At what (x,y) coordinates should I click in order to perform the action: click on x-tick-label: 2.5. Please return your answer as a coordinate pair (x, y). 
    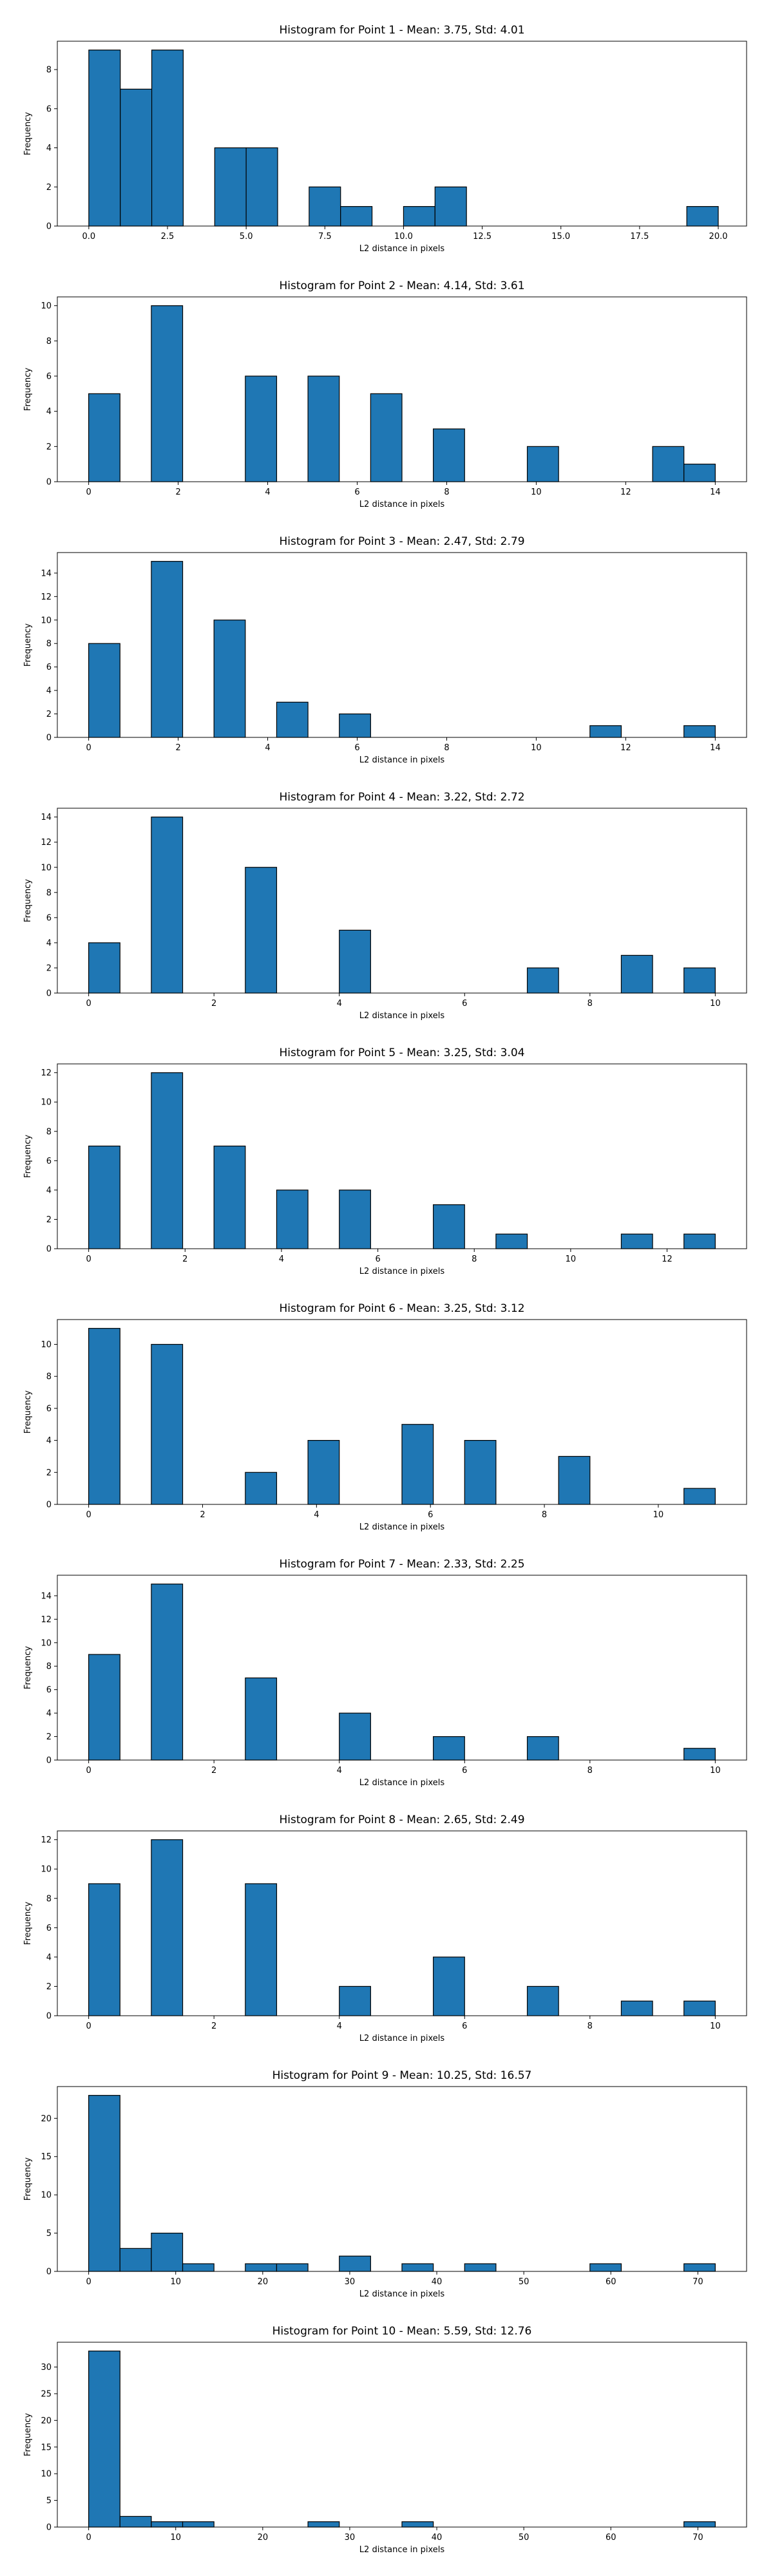
    Looking at the image, I should click on (168, 237).